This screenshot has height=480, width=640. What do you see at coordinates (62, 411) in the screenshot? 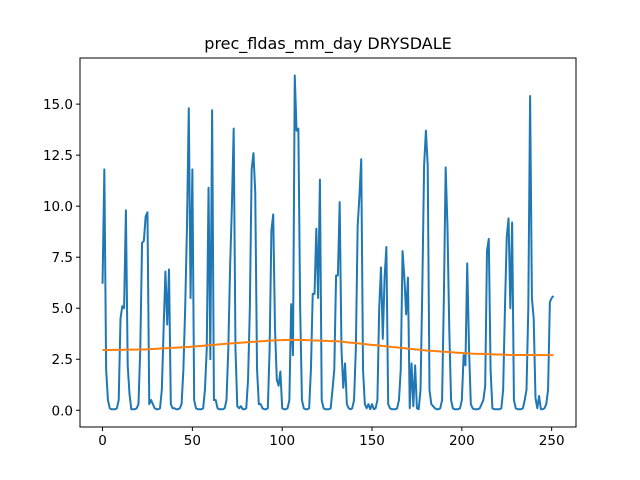
I see `y-tick-label: 0.0` at bounding box center [62, 411].